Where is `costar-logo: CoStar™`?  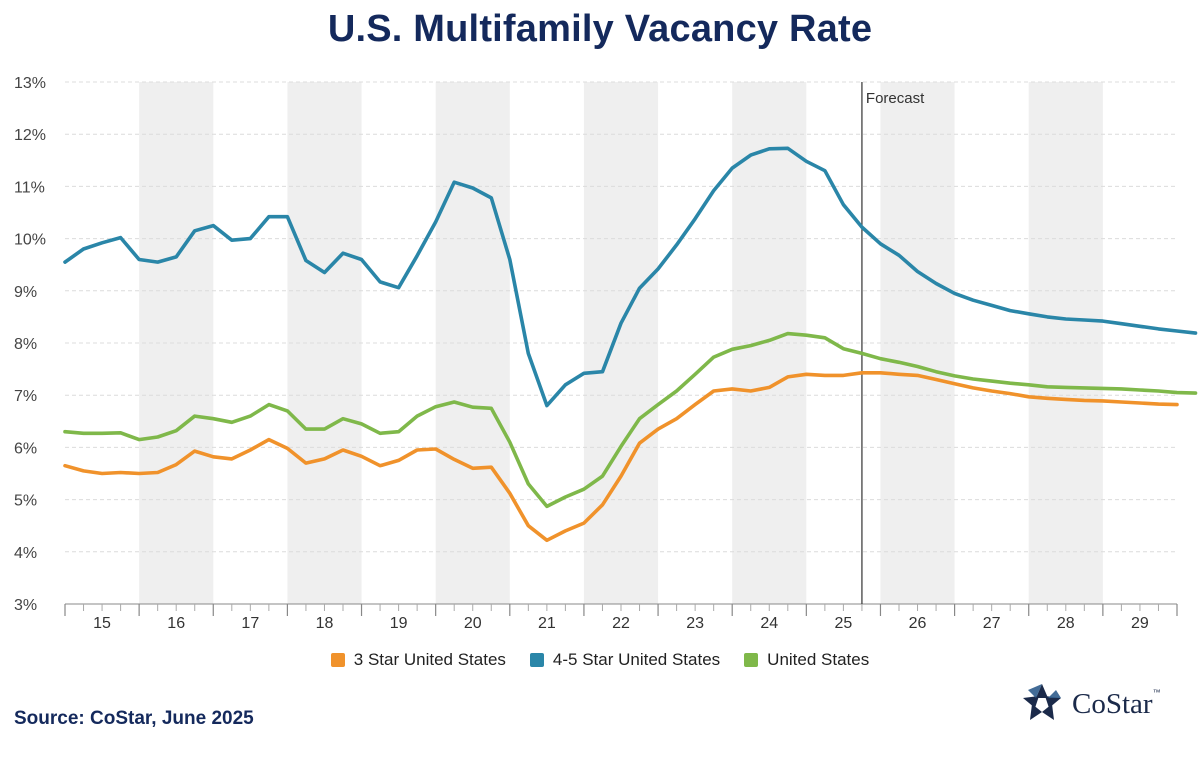
costar-logo: CoStar™ is located at coordinates (1090, 704).